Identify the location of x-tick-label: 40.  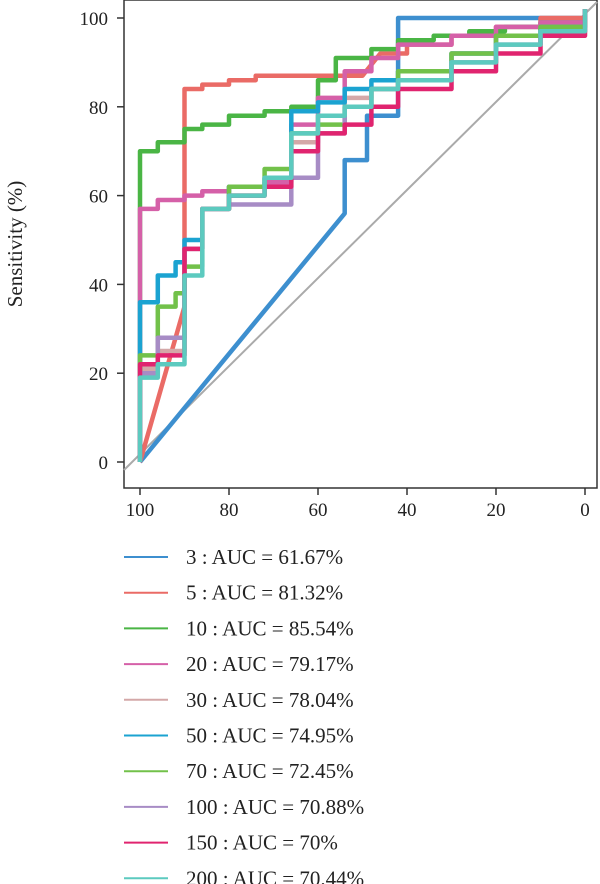
(407, 510).